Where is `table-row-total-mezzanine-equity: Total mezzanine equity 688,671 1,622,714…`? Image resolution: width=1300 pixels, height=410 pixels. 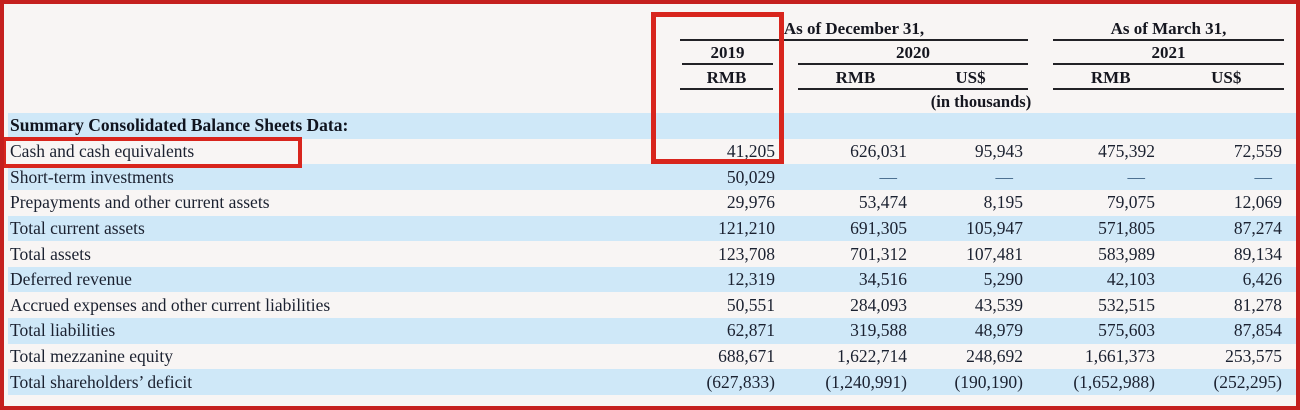
table-row-total-mezzanine-equity: Total mezzanine equity 688,671 1,622,714… is located at coordinates (652, 357).